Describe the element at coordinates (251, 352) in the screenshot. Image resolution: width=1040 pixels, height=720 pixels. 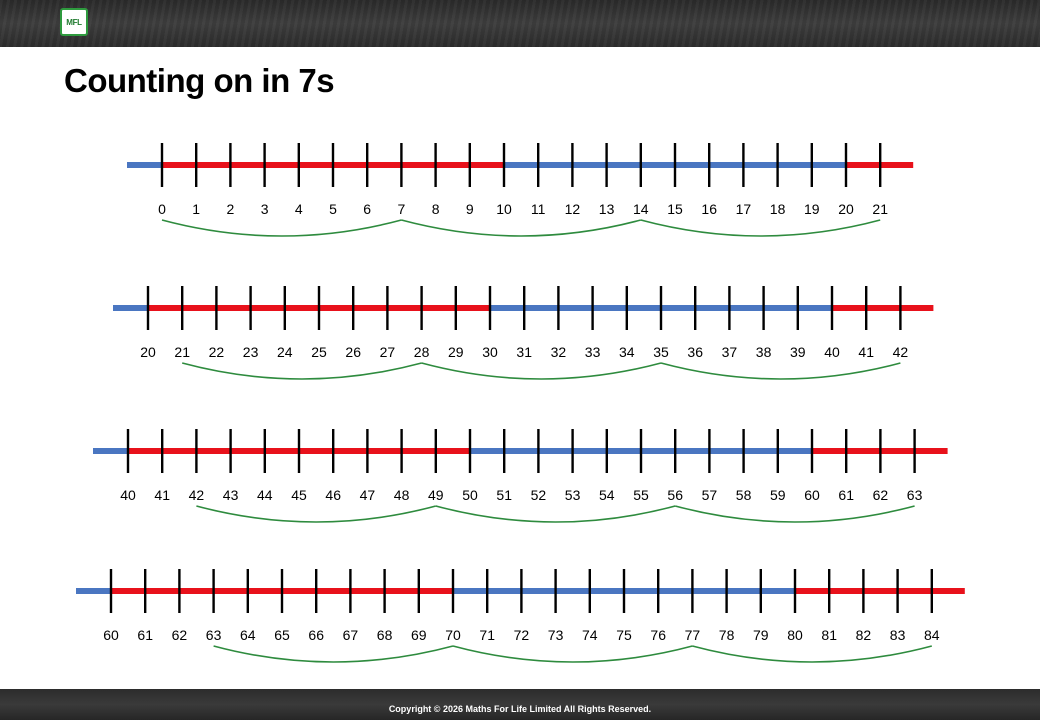
I see `tick-label: 23` at that location.